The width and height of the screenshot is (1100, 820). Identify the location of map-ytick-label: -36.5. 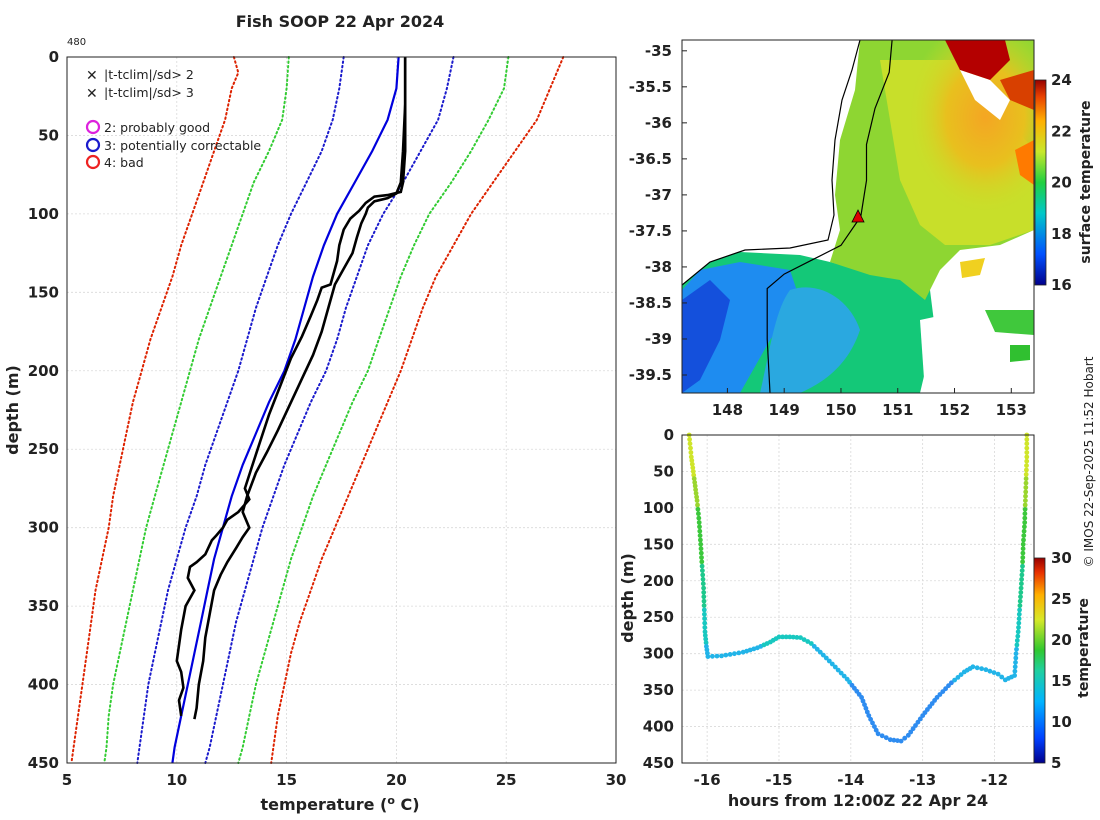
(650, 159).